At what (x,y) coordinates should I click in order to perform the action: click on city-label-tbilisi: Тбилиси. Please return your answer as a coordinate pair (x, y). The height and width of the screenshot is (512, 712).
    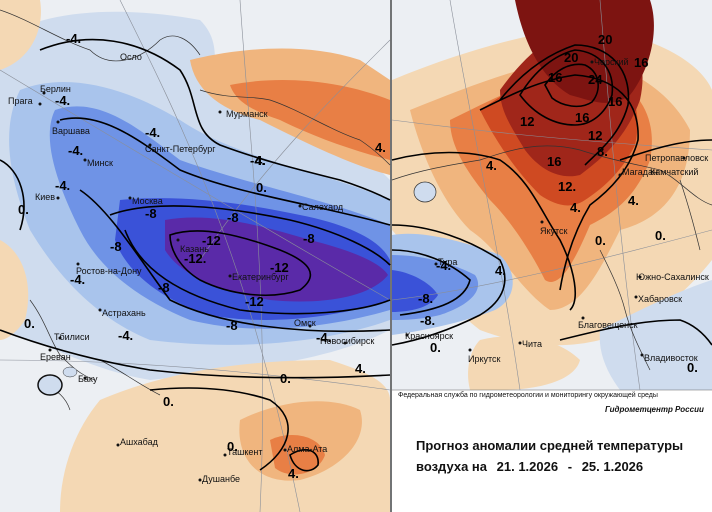
    Looking at the image, I should click on (72, 337).